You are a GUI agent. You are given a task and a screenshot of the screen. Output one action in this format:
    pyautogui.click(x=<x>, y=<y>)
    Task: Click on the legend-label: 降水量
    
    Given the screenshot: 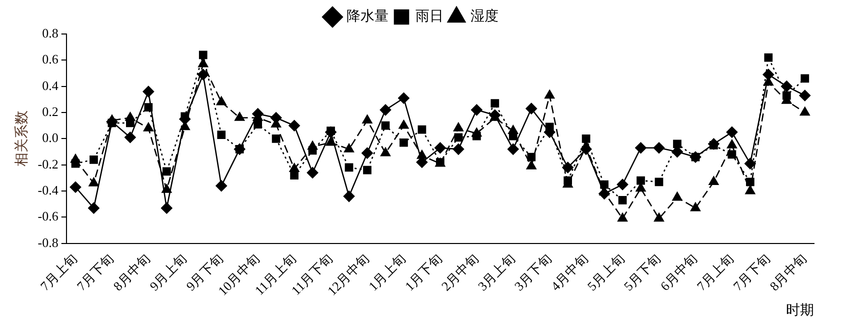 What is the action you would take?
    pyautogui.click(x=367, y=16)
    